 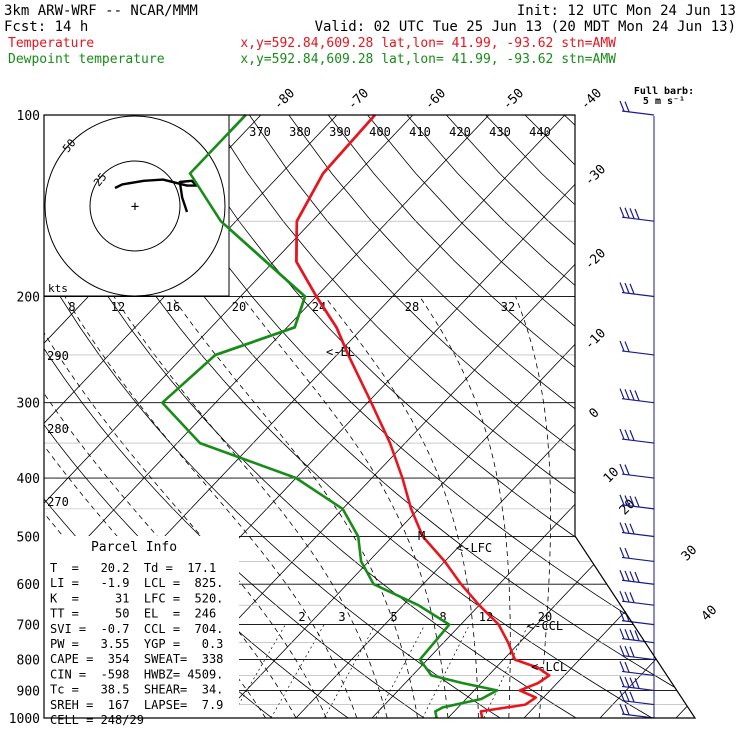 I want to click on parcel-info-title: Parcel Info, so click(x=134, y=547).